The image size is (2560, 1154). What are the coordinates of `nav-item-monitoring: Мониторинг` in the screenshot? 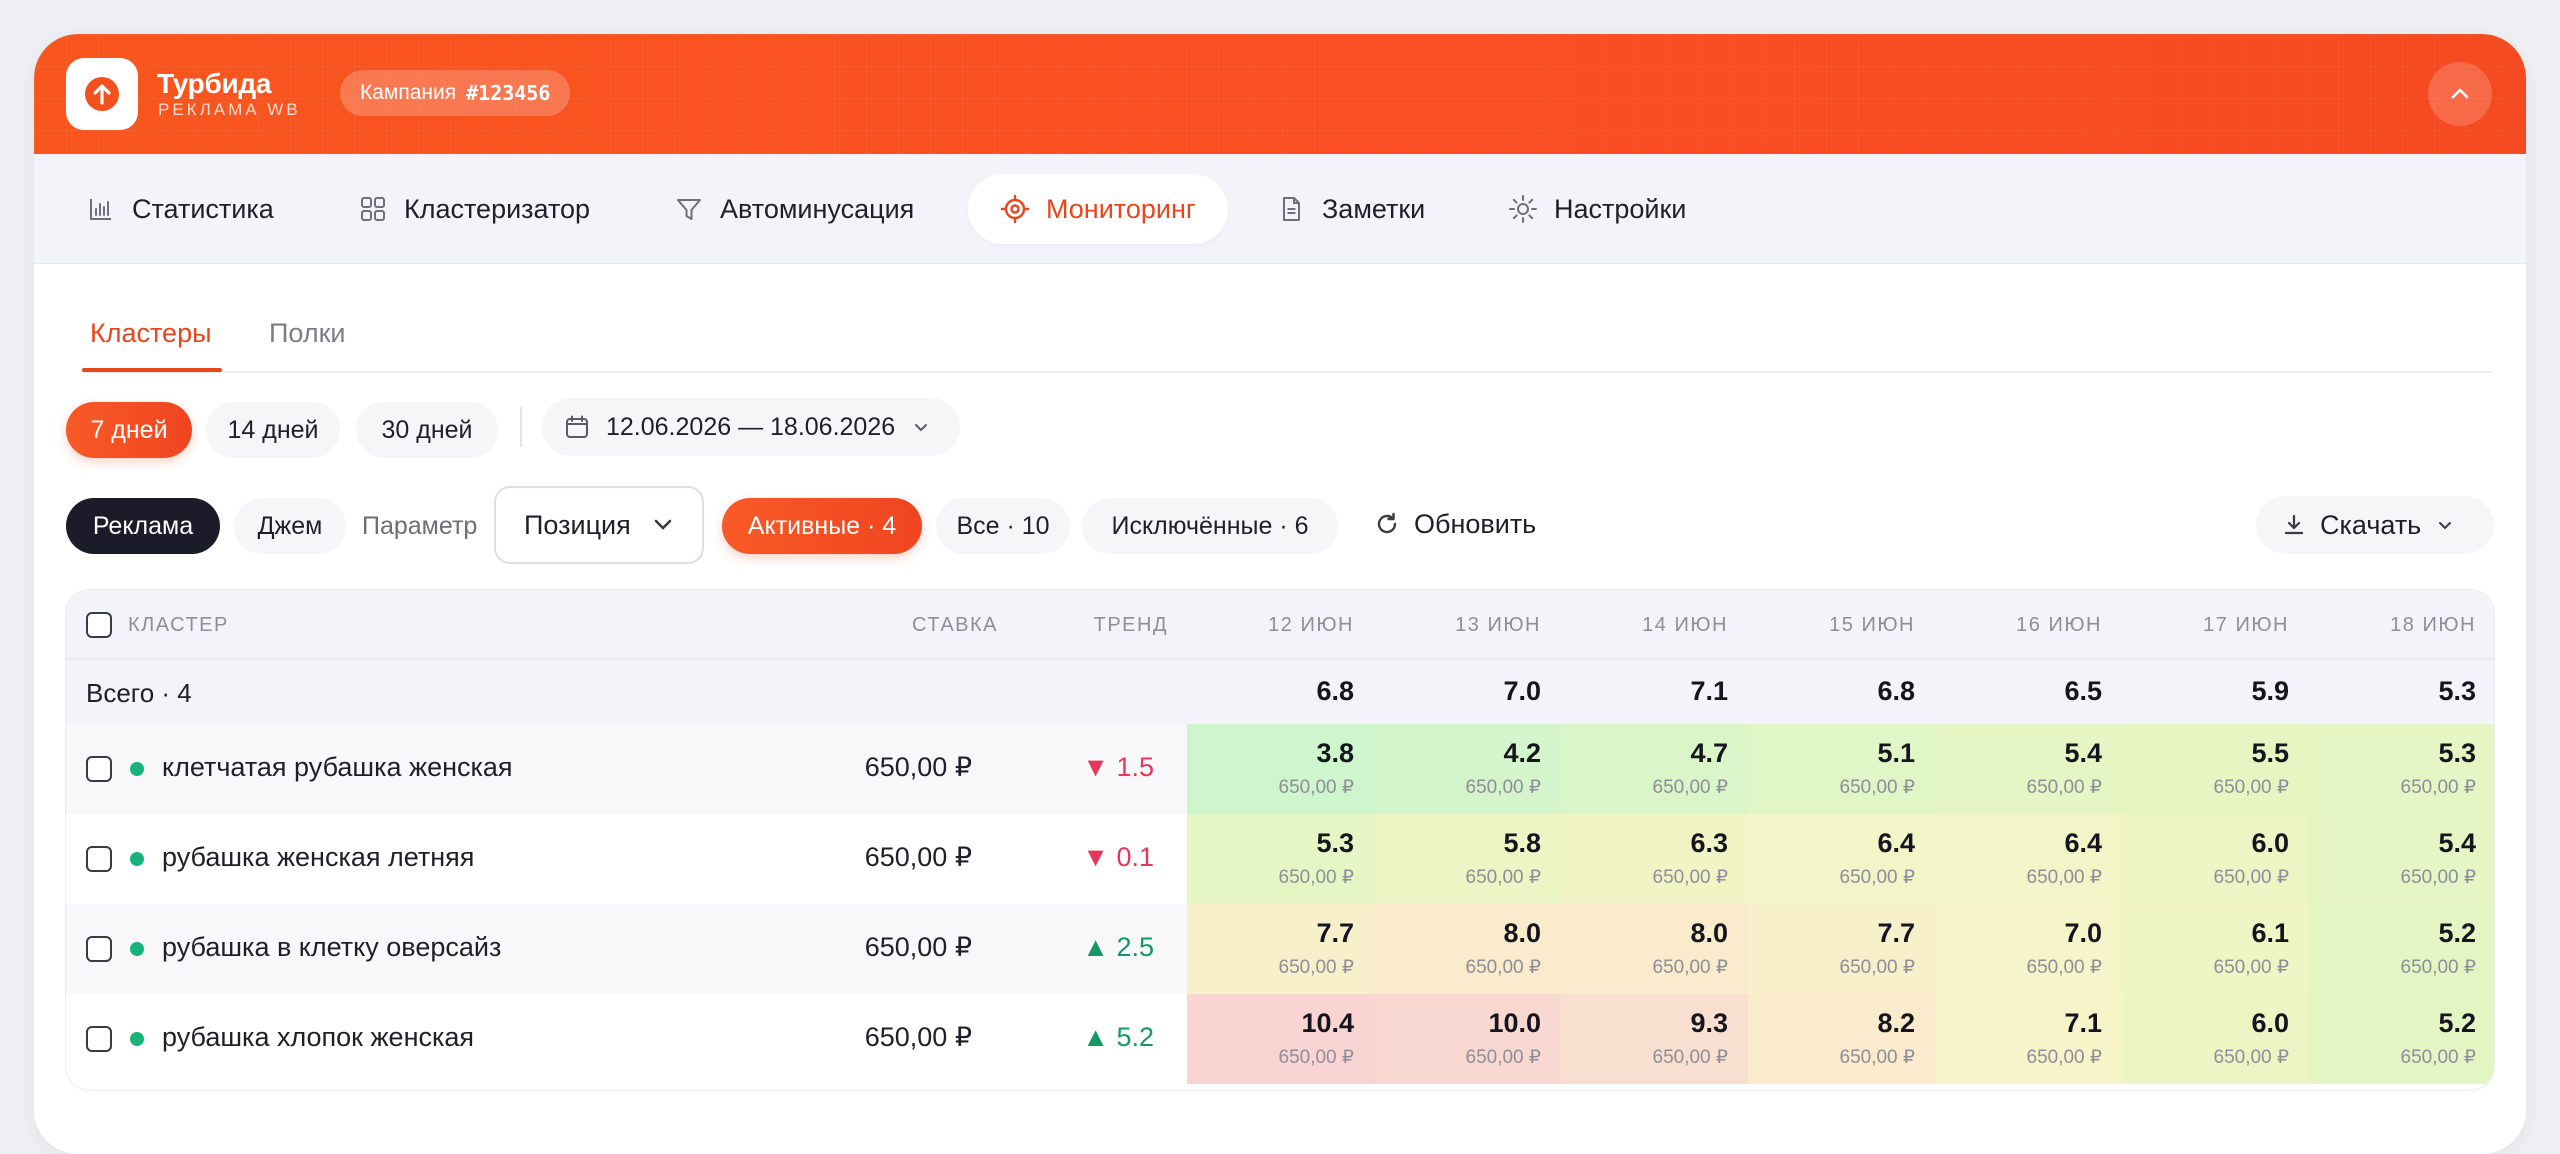 It's located at (1098, 209).